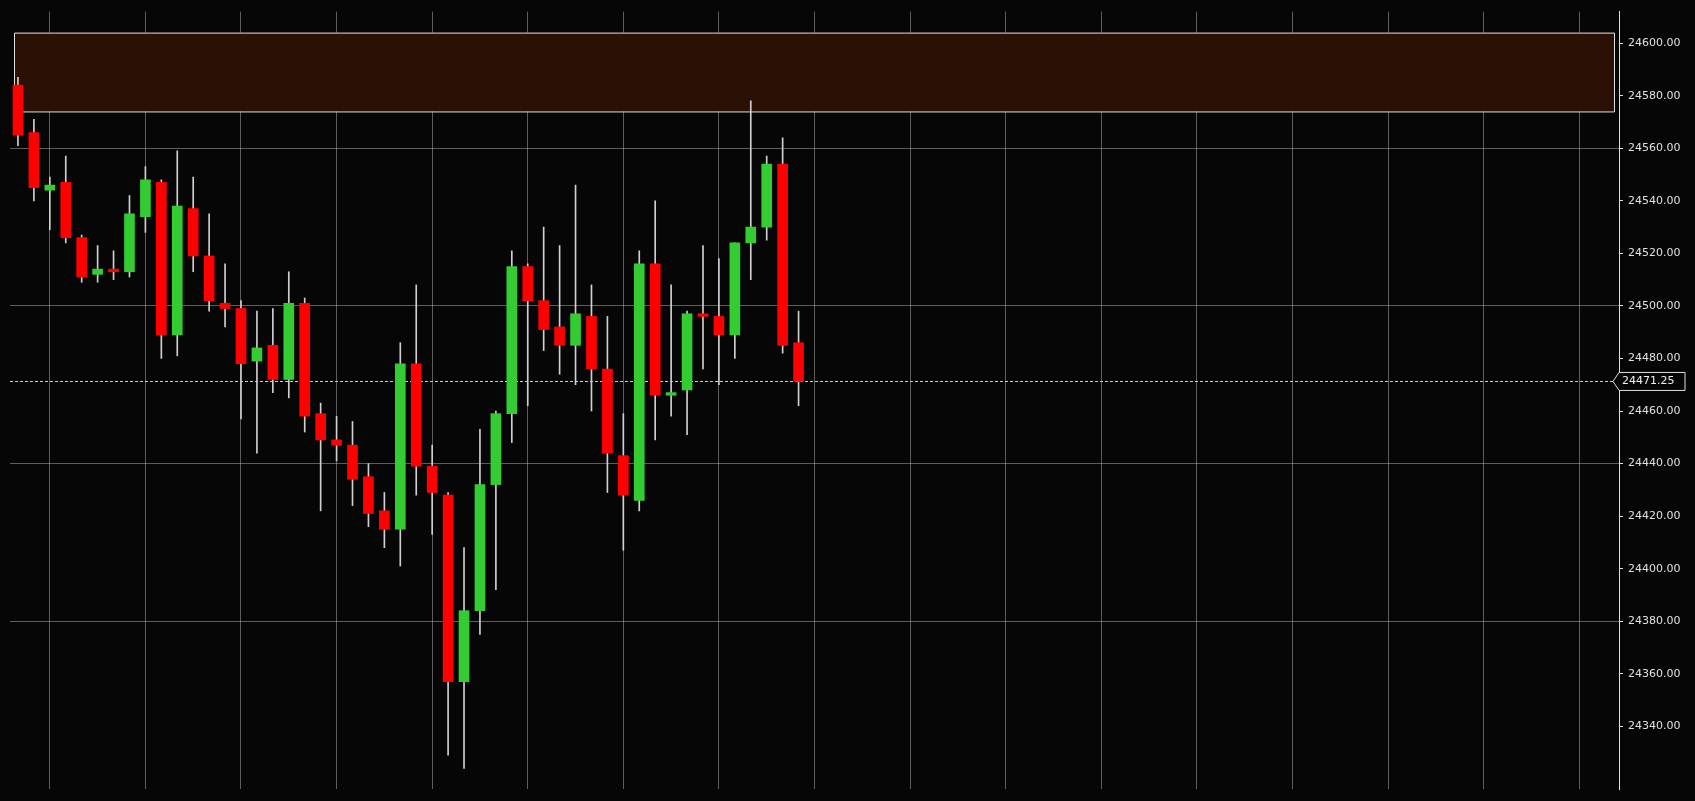 Image resolution: width=1695 pixels, height=801 pixels. What do you see at coordinates (1654, 673) in the screenshot?
I see `y-tick-label: 24360.00` at bounding box center [1654, 673].